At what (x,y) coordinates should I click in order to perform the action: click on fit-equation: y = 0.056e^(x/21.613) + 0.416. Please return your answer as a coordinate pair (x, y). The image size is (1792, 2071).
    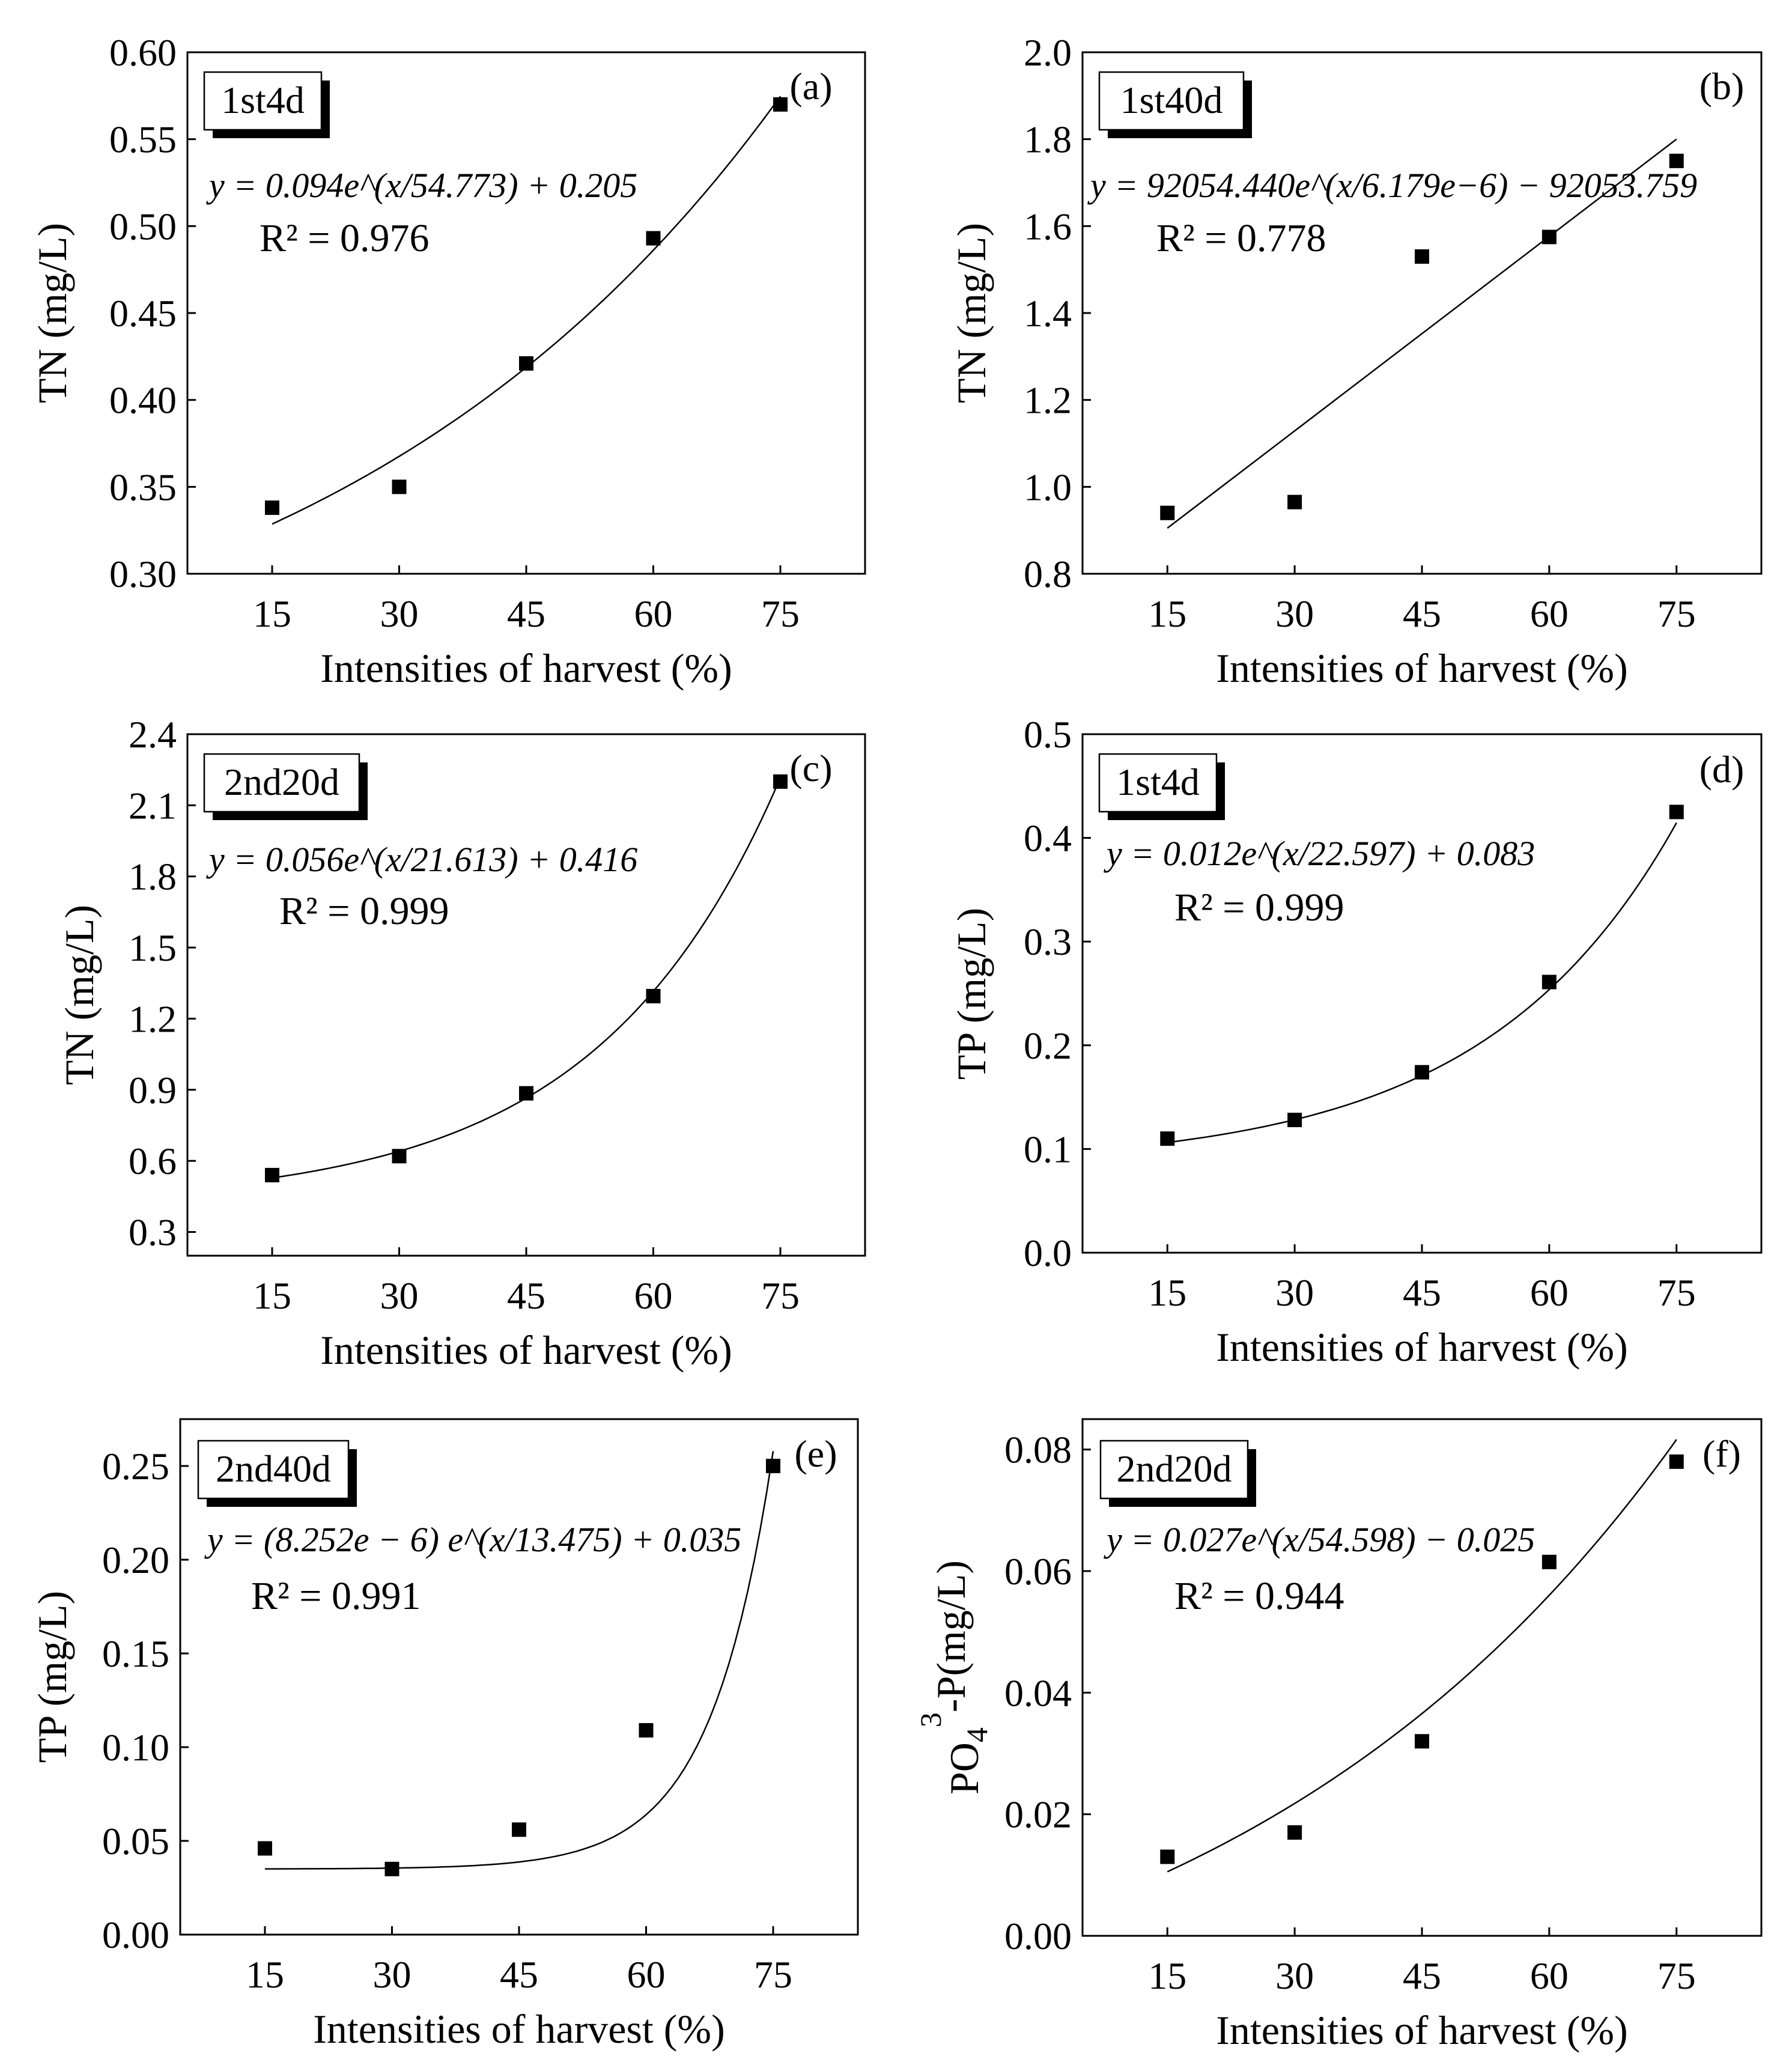
    Looking at the image, I should click on (421, 859).